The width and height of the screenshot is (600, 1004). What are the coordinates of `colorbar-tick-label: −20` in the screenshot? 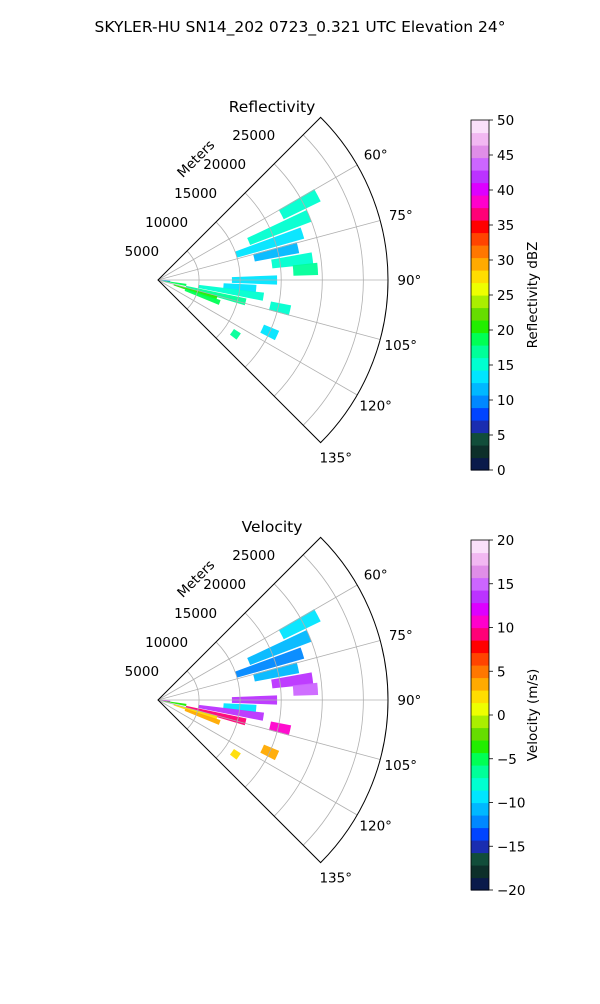 It's located at (511, 891).